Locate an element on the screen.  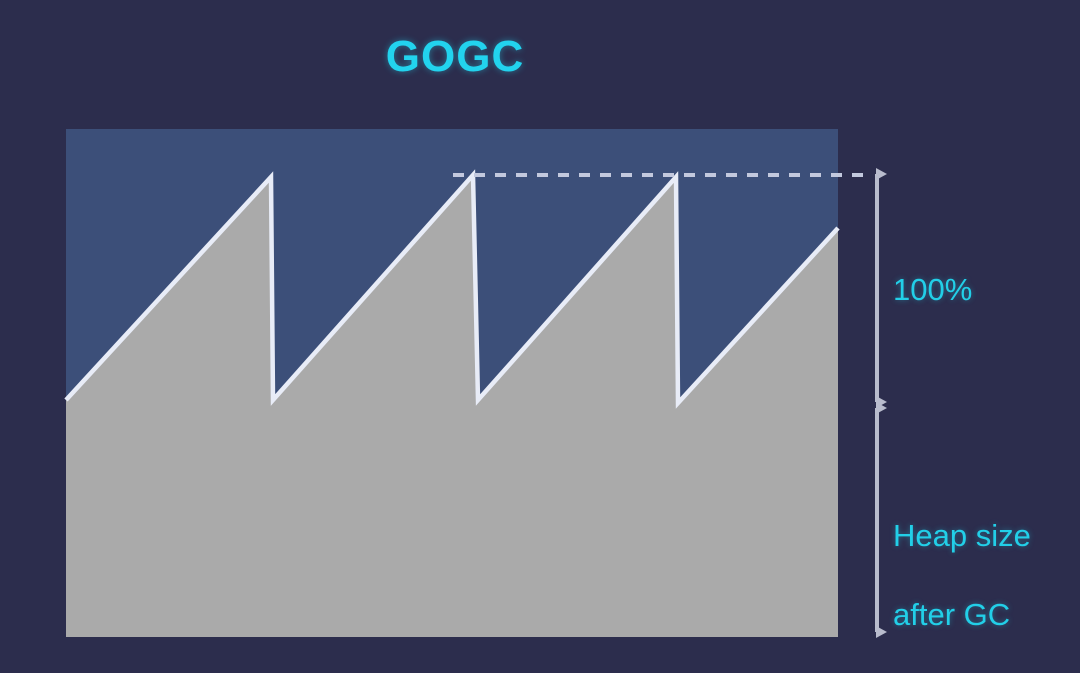
label-heap-size-after-gc: Heap size after GC is located at coordinates (962, 555).